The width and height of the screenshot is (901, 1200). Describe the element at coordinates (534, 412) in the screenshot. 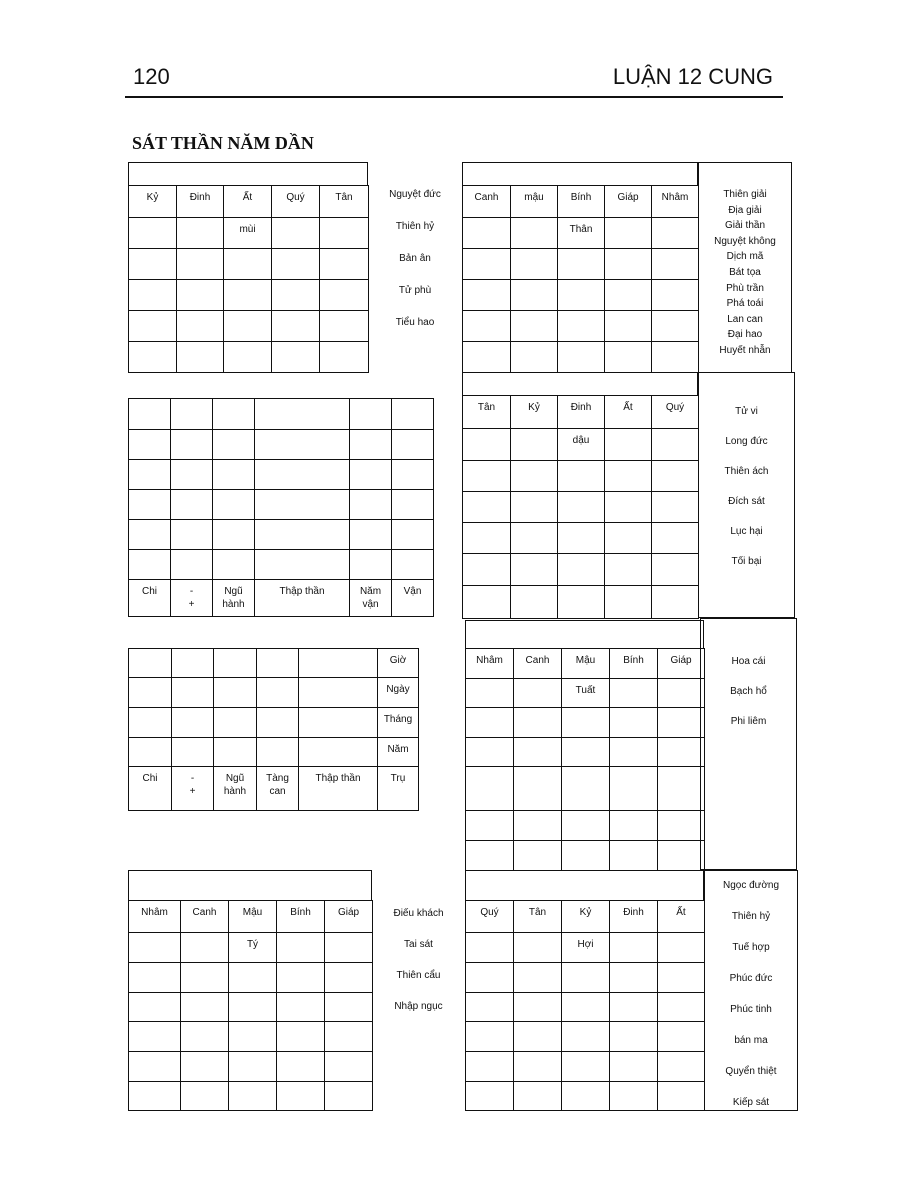

I see `b2-right-cell: Kỷ` at that location.